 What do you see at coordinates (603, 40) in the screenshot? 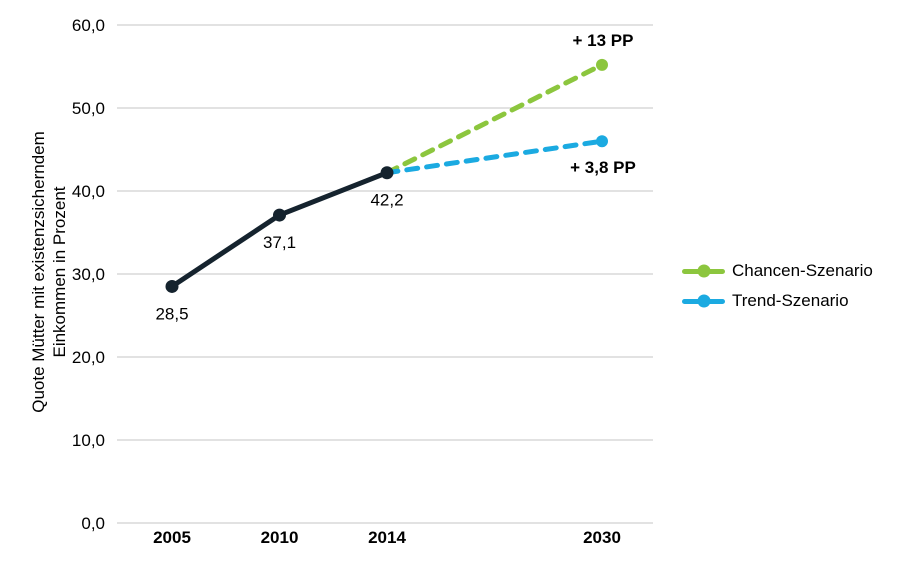
I see `annotation-chancen-szenario: + 13 PP` at bounding box center [603, 40].